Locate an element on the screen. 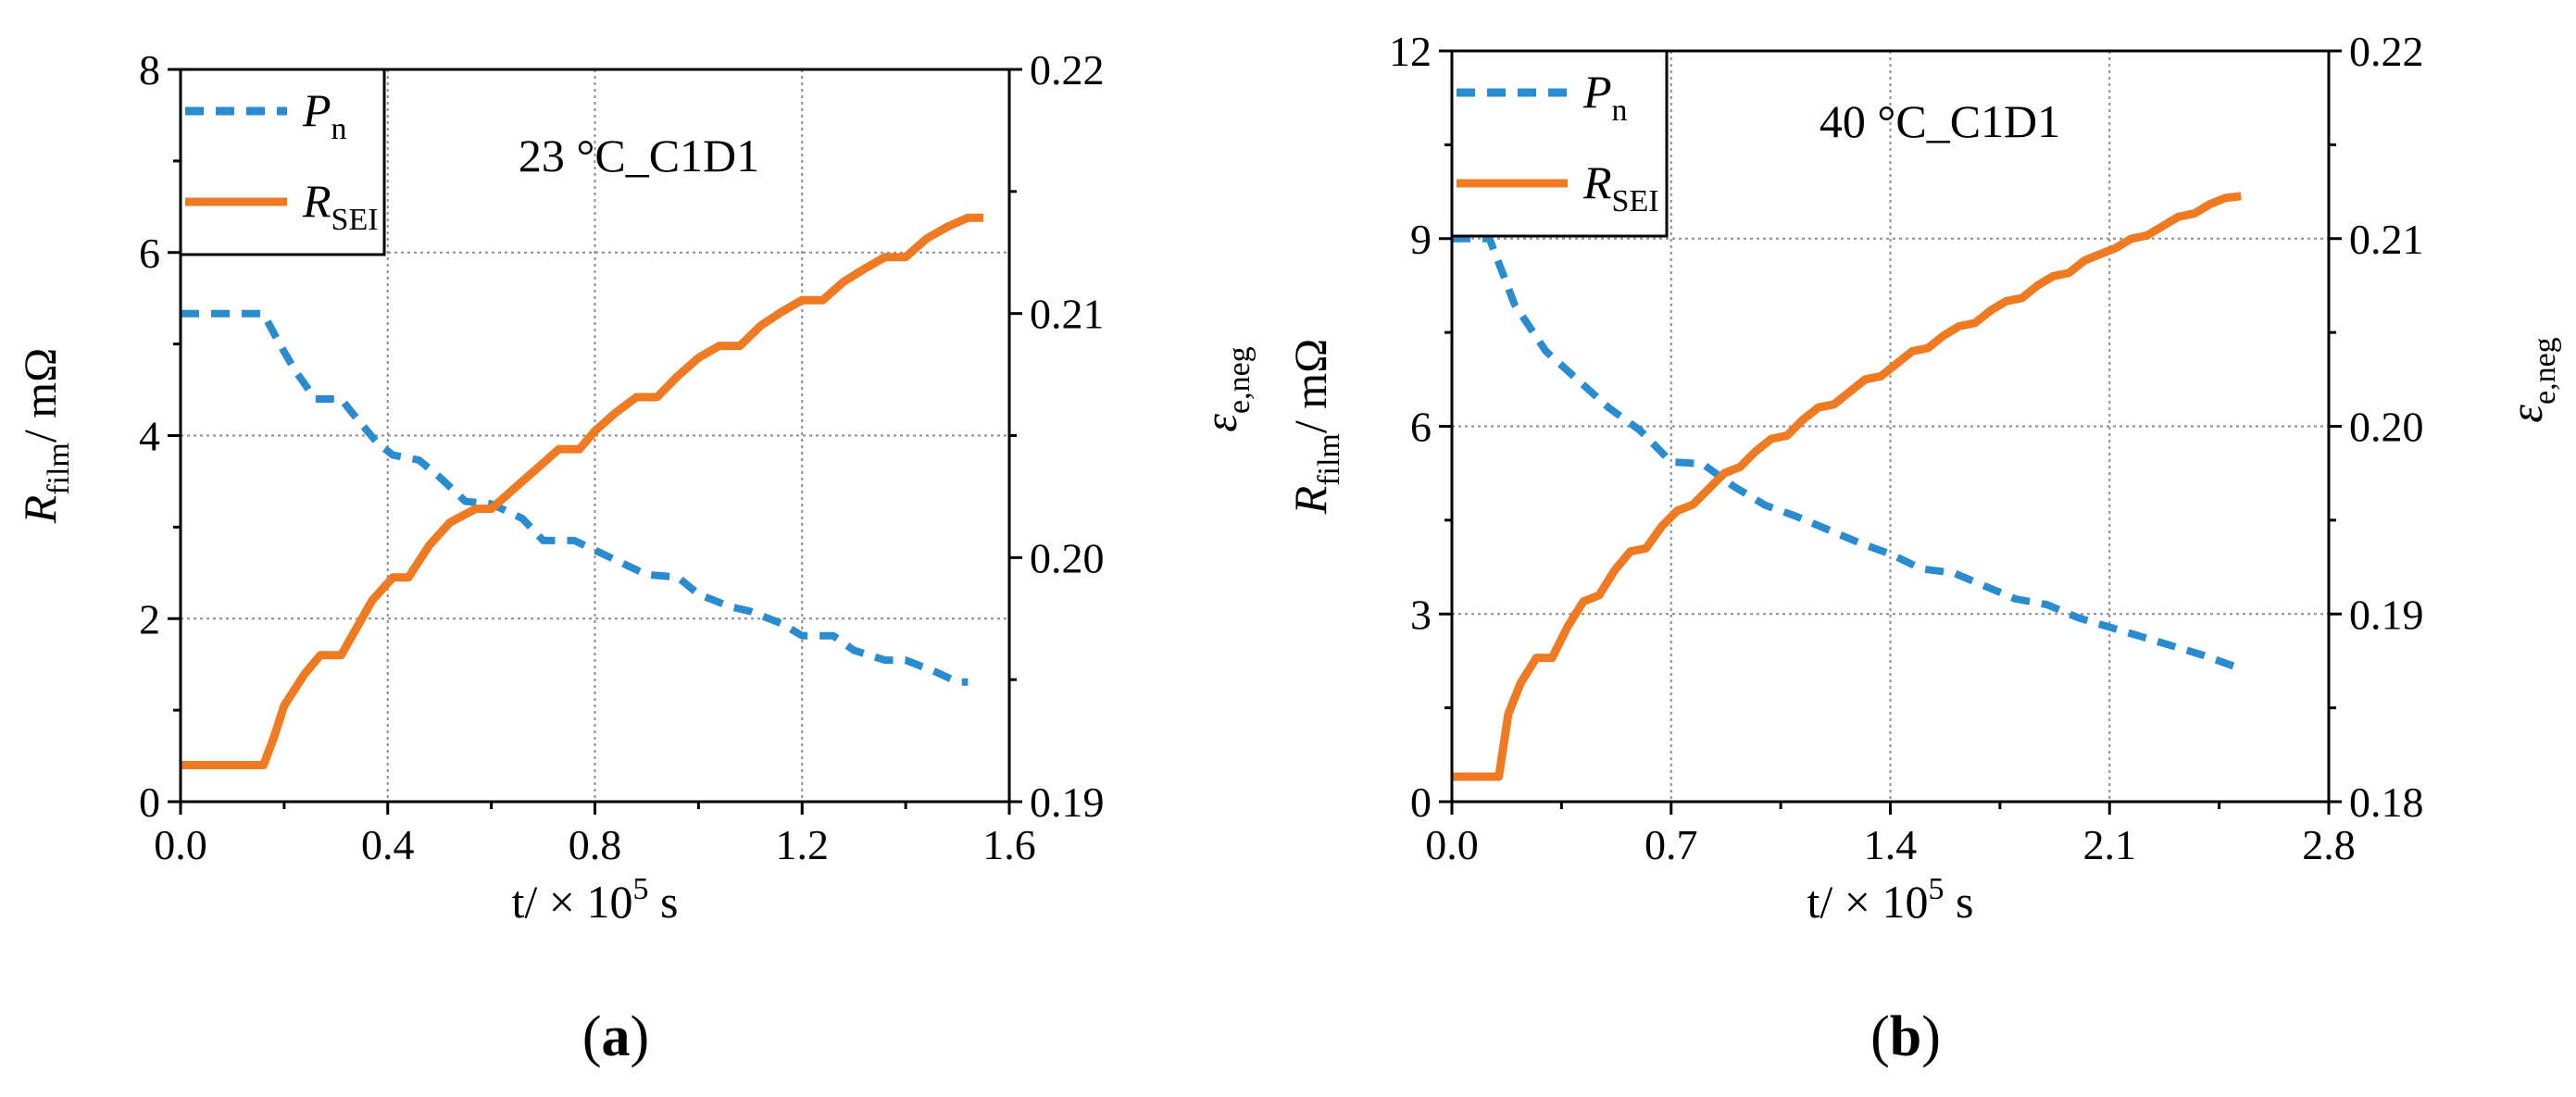 This screenshot has width=2576, height=1097. x-tick-label: 2.8 is located at coordinates (2329, 844).